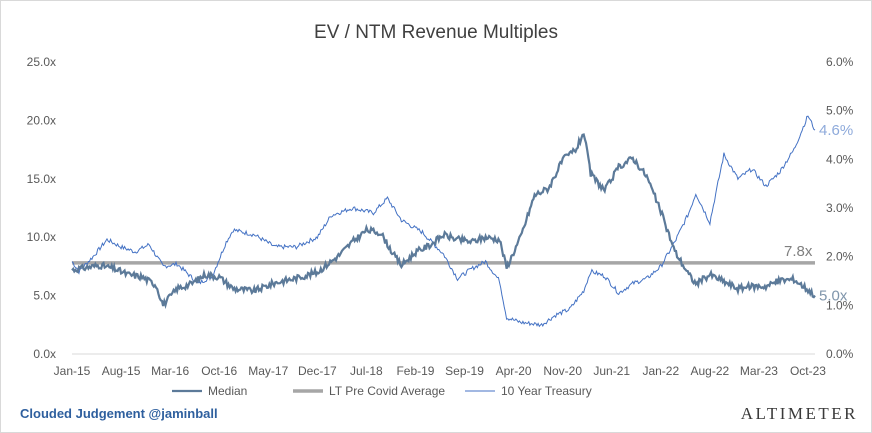  What do you see at coordinates (840, 257) in the screenshot?
I see `y-right-tick-label: 2.0%` at bounding box center [840, 257].